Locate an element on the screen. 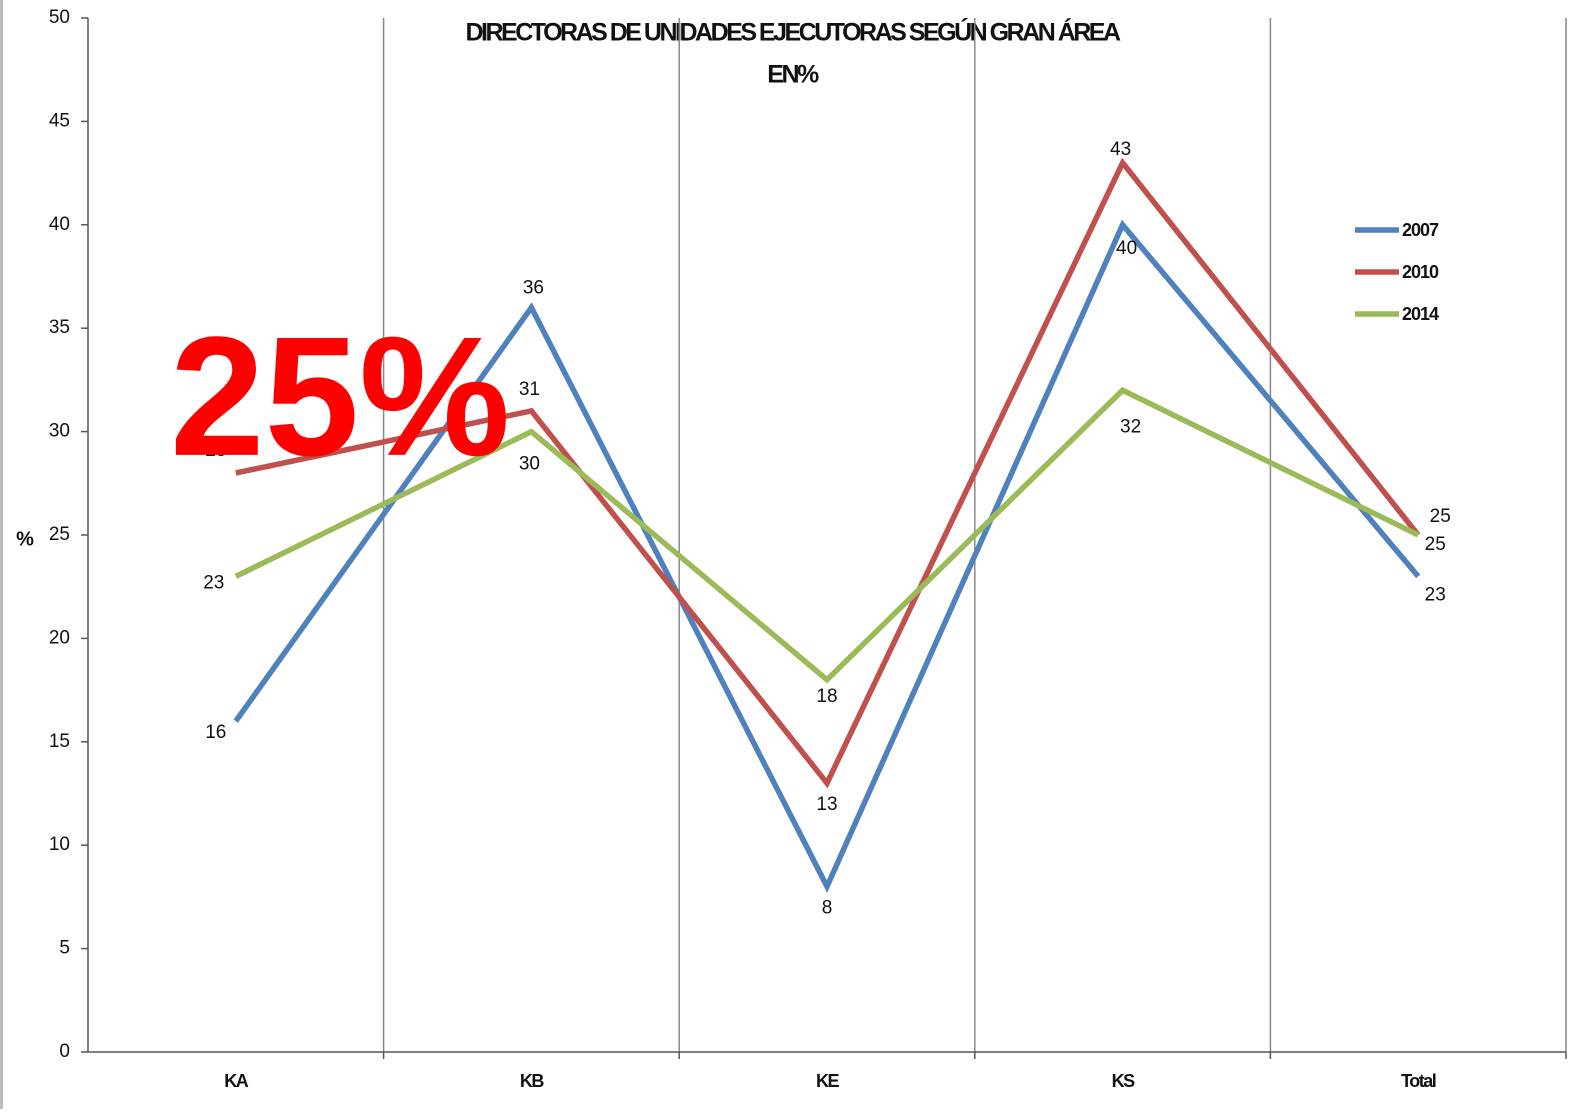 Image resolution: width=1577 pixels, height=1114 pixels. y-tick-label: 20 is located at coordinates (59, 637).